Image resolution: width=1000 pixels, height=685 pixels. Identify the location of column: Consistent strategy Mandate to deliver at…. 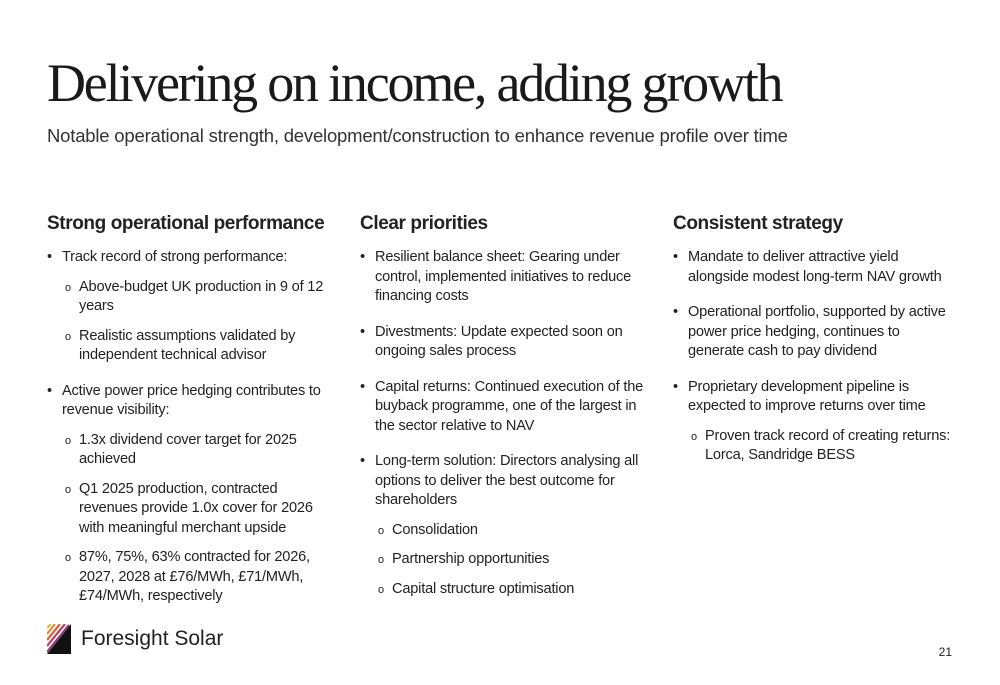
(815, 347).